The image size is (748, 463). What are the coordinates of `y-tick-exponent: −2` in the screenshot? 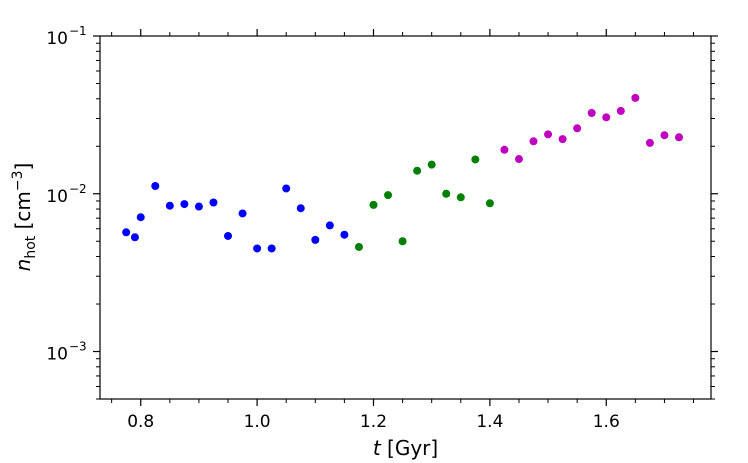 It's located at (78, 189).